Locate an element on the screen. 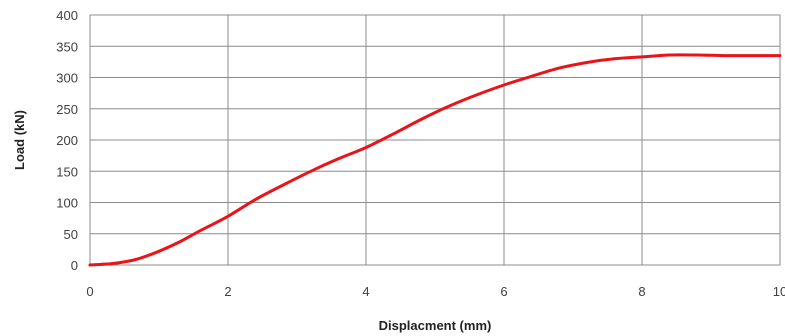 Image resolution: width=785 pixels, height=336 pixels. y-tick-label: 350 is located at coordinates (67, 46).